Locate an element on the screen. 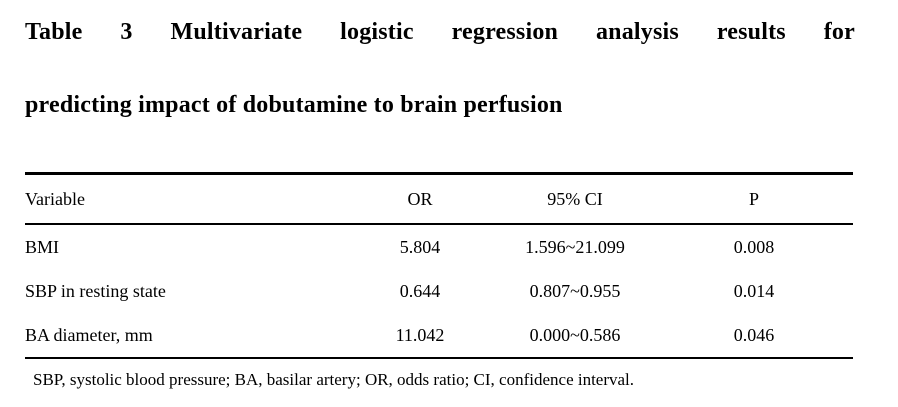 The width and height of the screenshot is (898, 407). cell-p: 0.046 is located at coordinates (754, 334).